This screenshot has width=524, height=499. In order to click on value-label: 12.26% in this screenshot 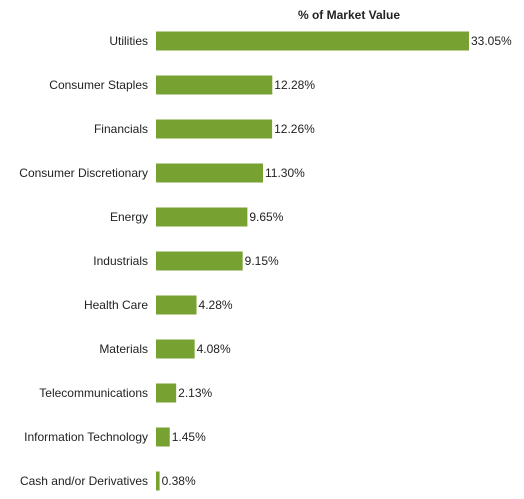, I will do `click(294, 129)`.